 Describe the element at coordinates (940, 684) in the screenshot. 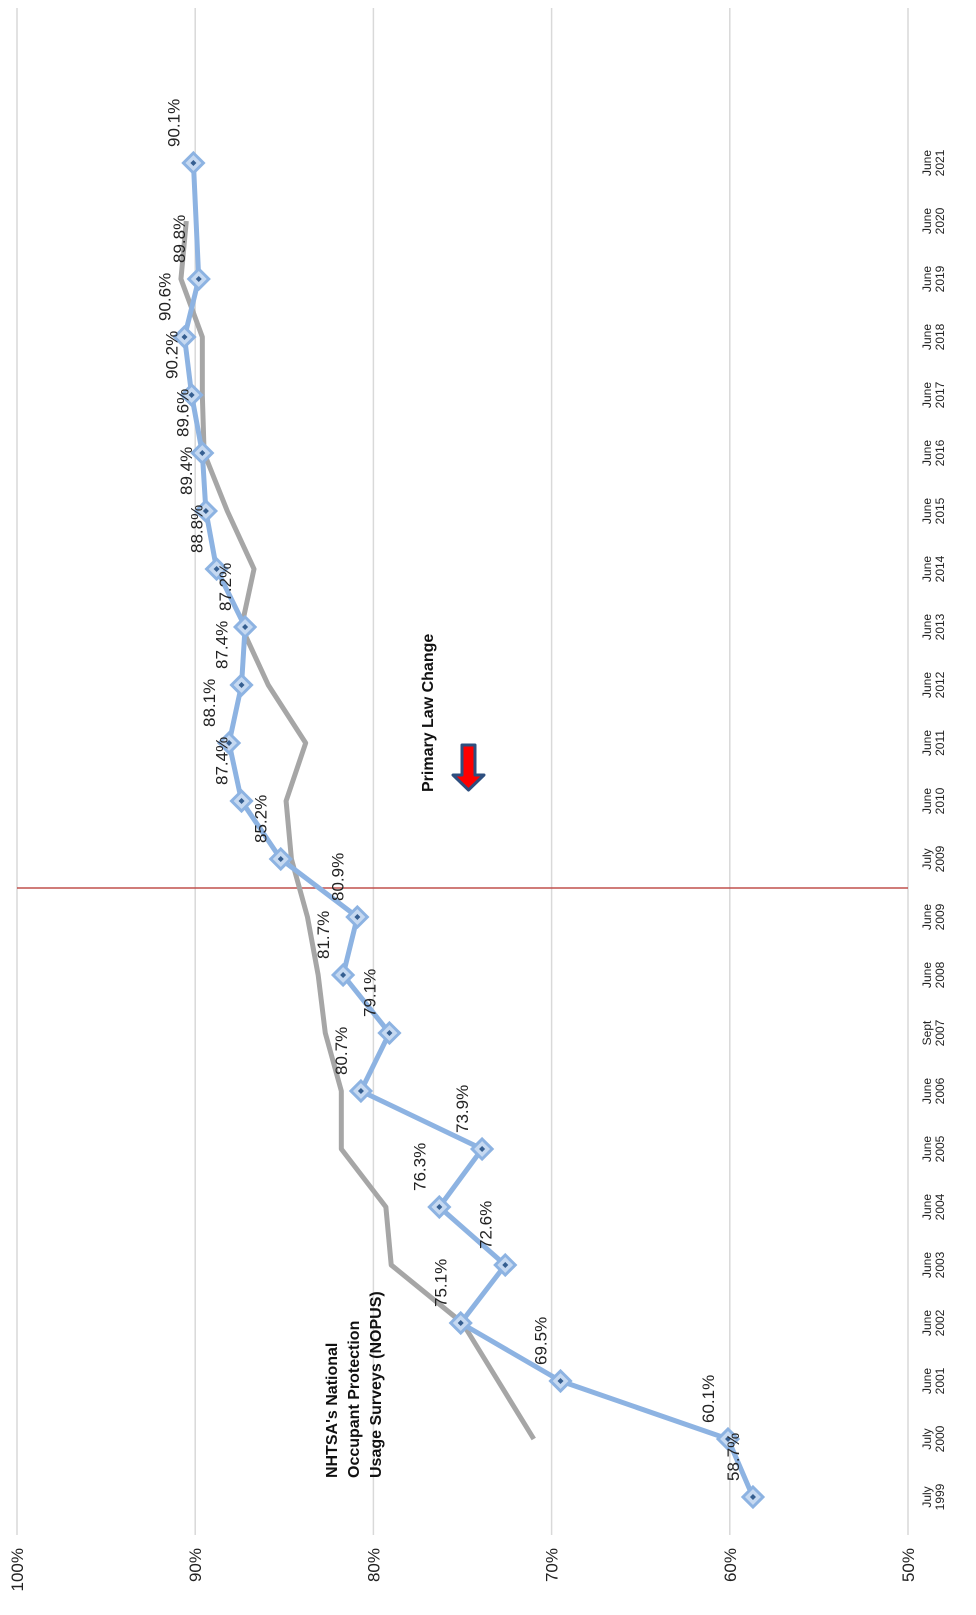

I see `category-label-line: 2012` at that location.